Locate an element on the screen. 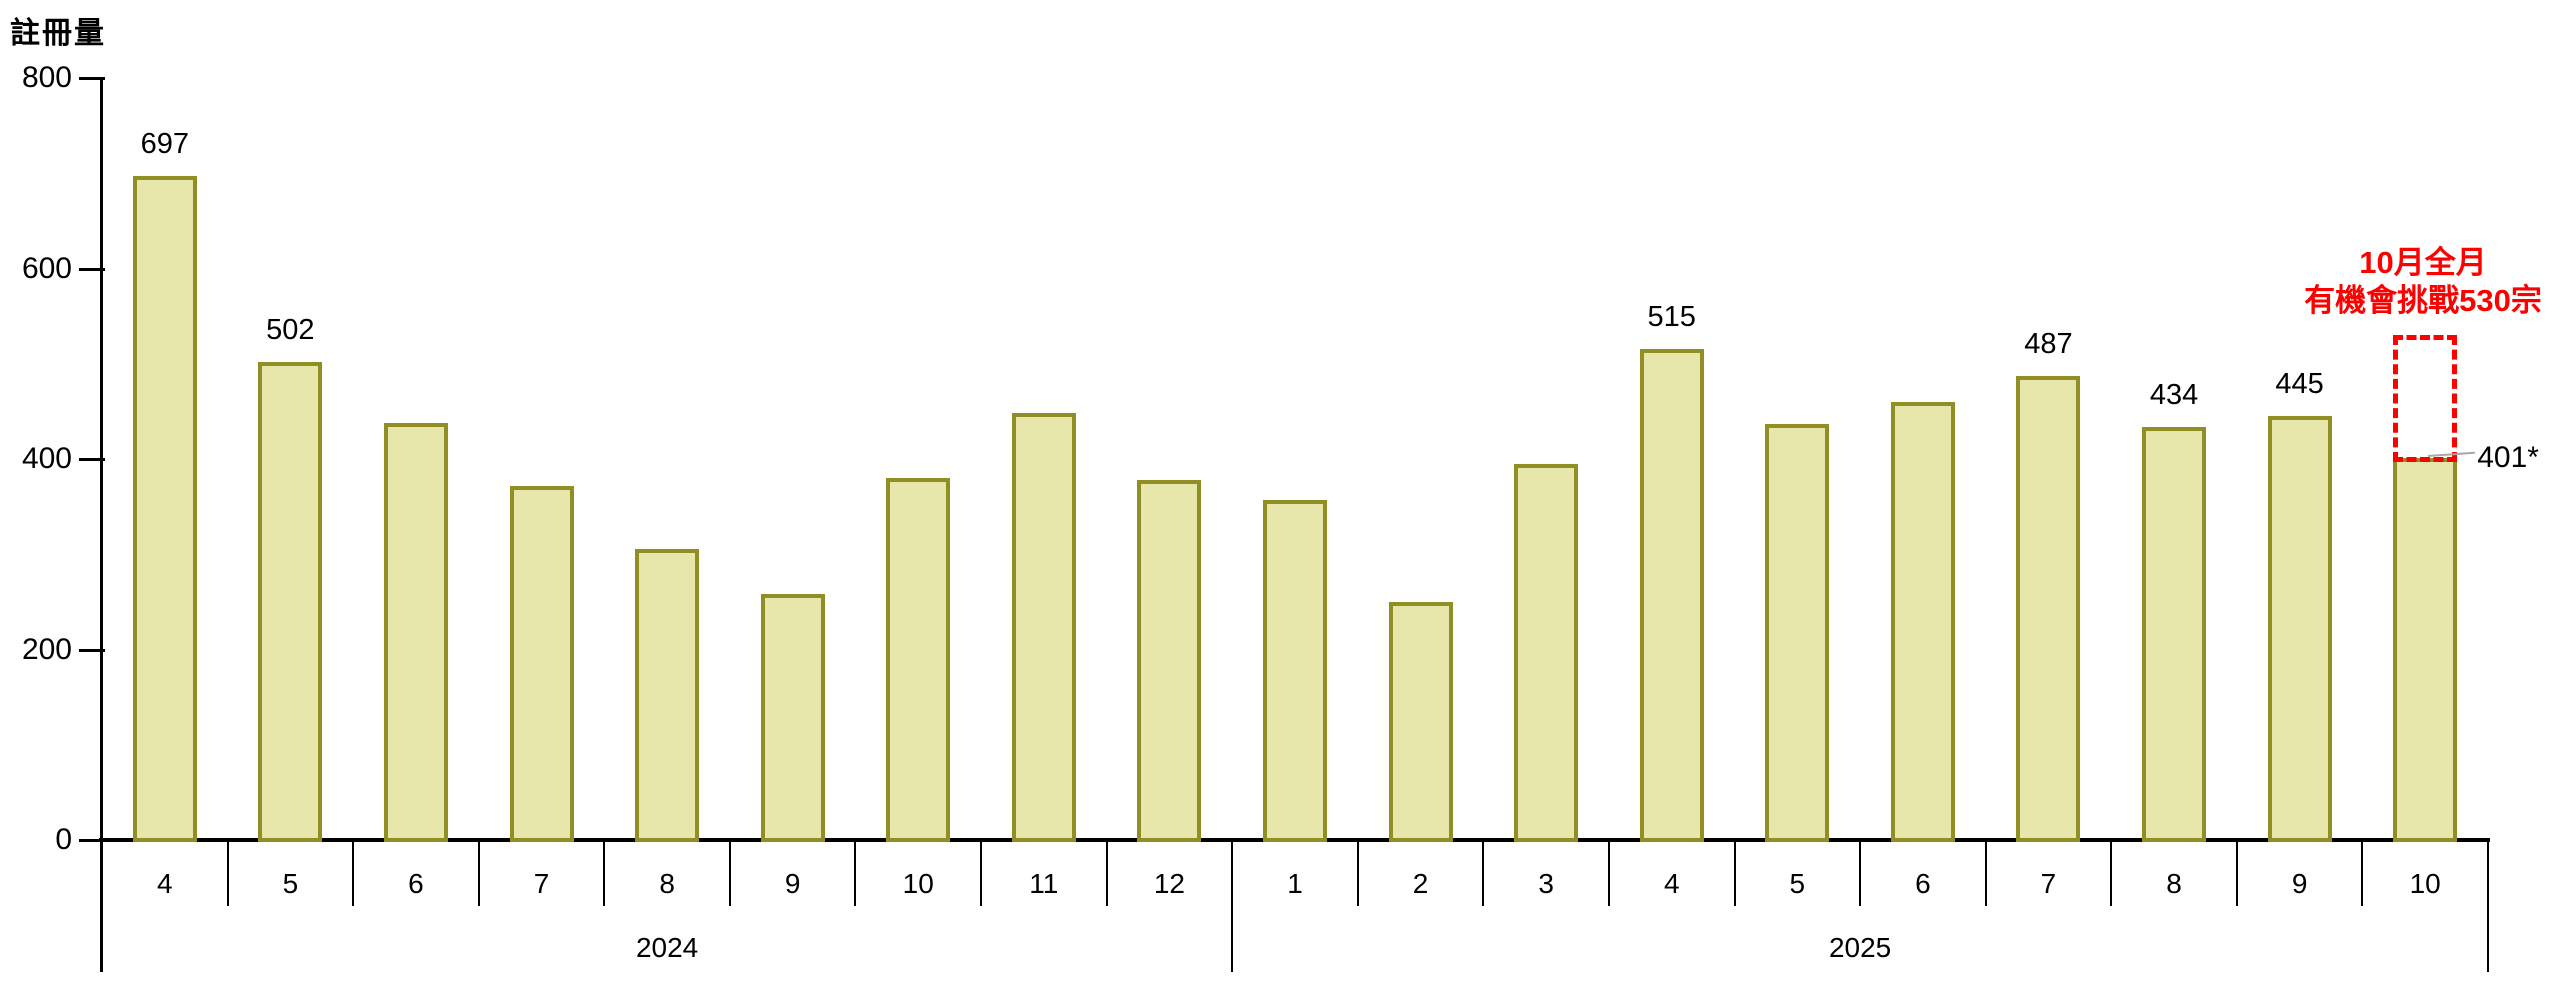  bar-value-label: 434 is located at coordinates (2174, 394).